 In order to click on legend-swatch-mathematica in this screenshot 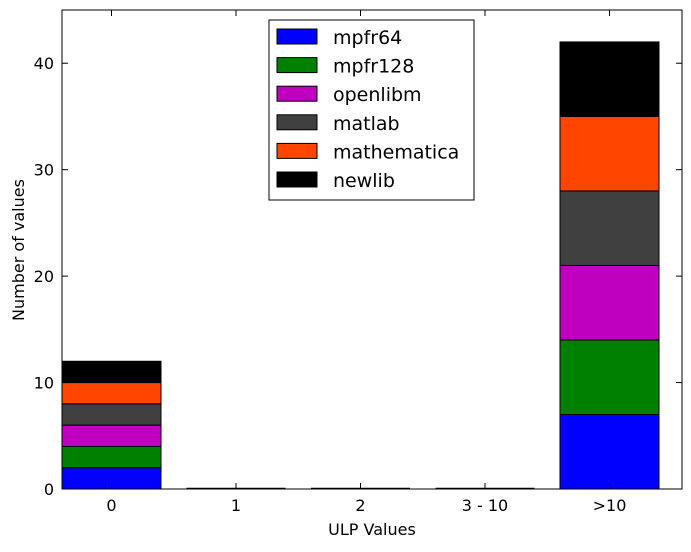, I will do `click(297, 150)`.